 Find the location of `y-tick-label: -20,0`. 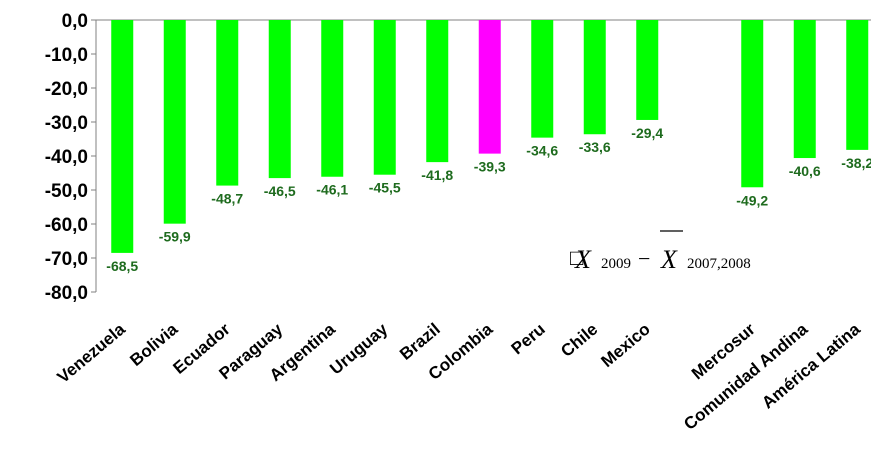

y-tick-label: -20,0 is located at coordinates (66, 89).